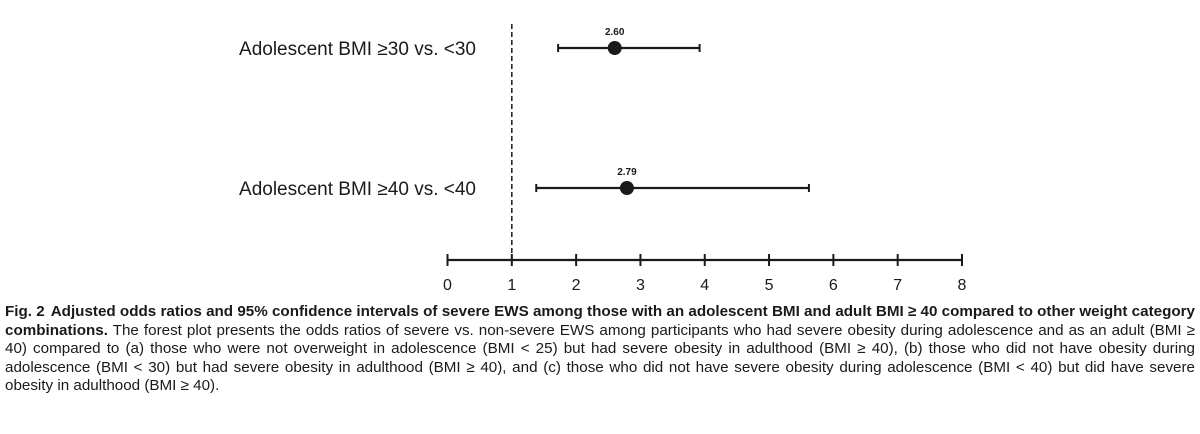  Describe the element at coordinates (640, 285) in the screenshot. I see `x-tick-label: 3` at that location.